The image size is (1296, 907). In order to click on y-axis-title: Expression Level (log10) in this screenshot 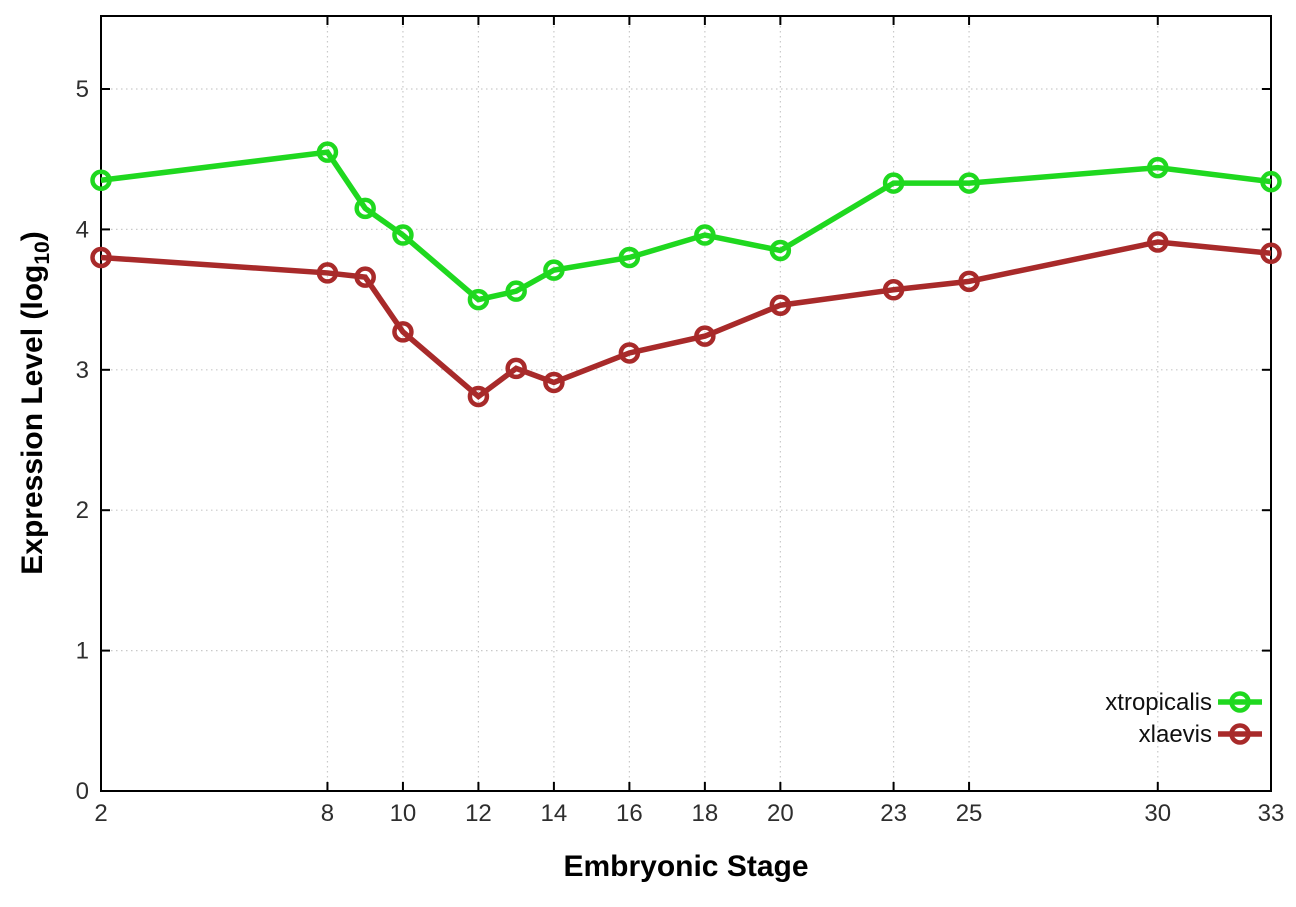, I will do `click(35, 402)`.